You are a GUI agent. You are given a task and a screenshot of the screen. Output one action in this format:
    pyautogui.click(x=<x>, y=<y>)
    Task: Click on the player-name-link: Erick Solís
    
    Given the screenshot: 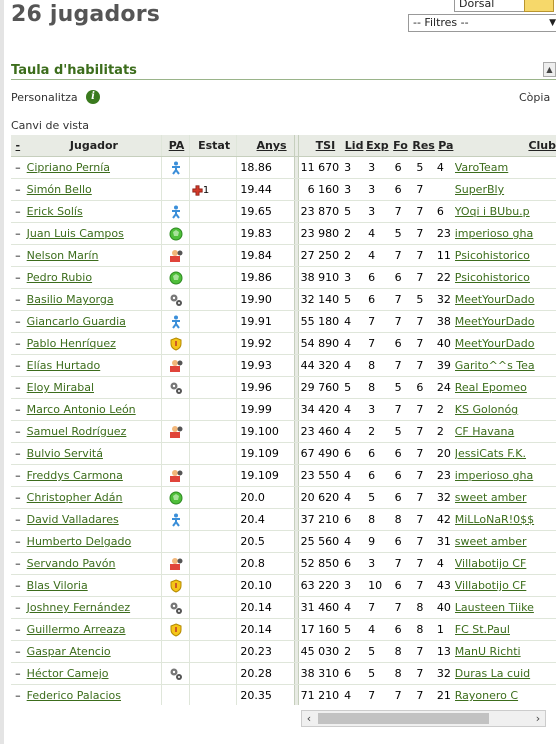 What is the action you would take?
    pyautogui.click(x=93, y=211)
    